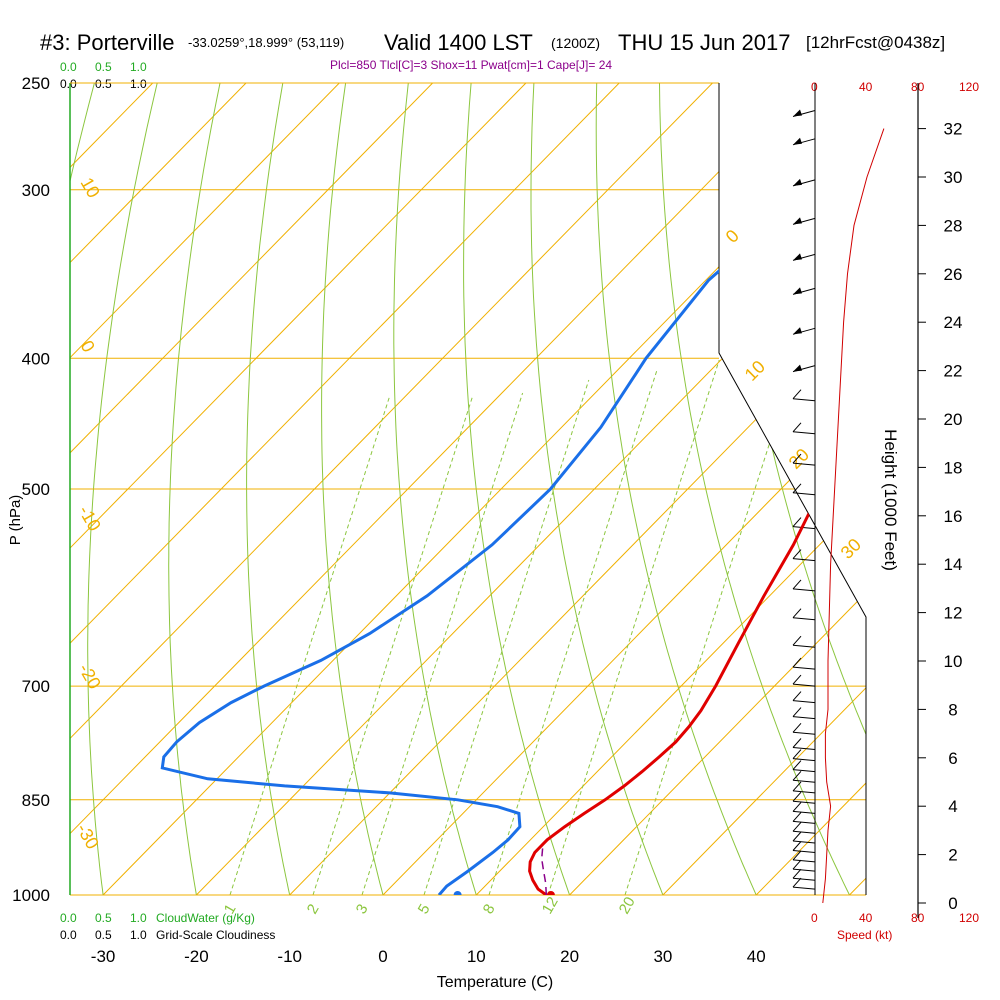 The height and width of the screenshot is (1000, 1000). What do you see at coordinates (457, 893) in the screenshot?
I see `surface-dewpoint-dot` at bounding box center [457, 893].